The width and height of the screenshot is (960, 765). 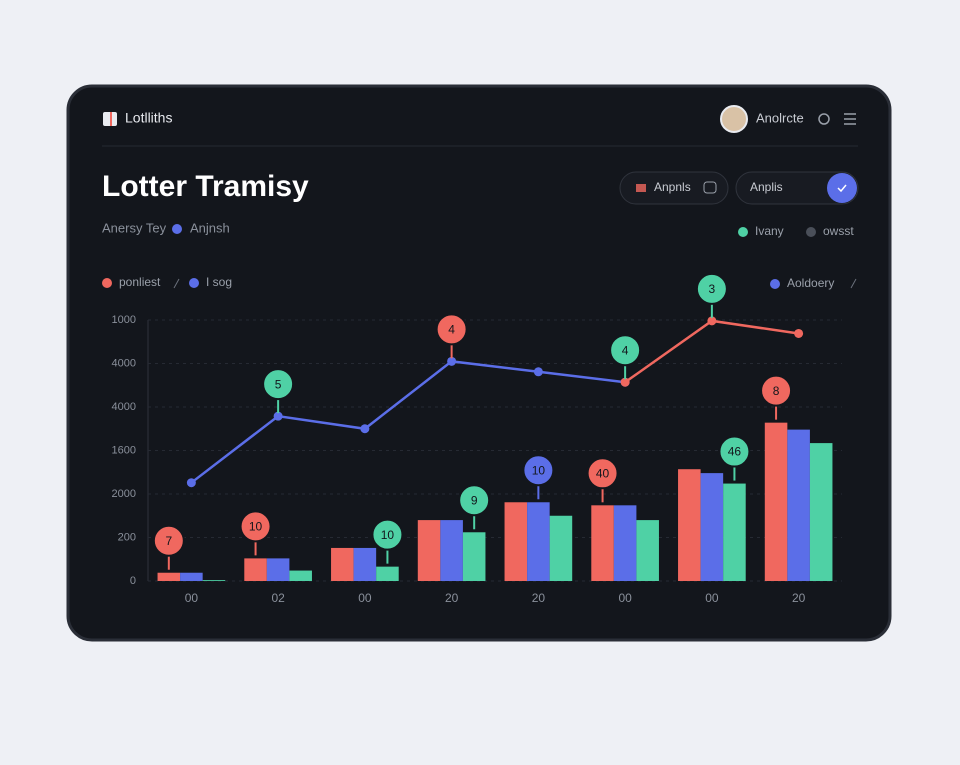 I want to click on line, so click(x=408, y=422).